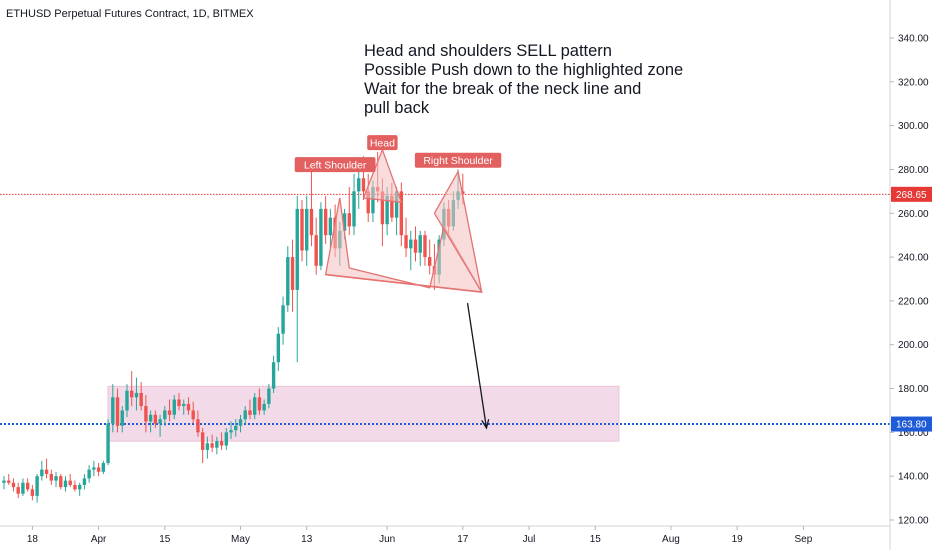  What do you see at coordinates (363, 413) in the screenshot?
I see `highlight-zone-layer` at bounding box center [363, 413].